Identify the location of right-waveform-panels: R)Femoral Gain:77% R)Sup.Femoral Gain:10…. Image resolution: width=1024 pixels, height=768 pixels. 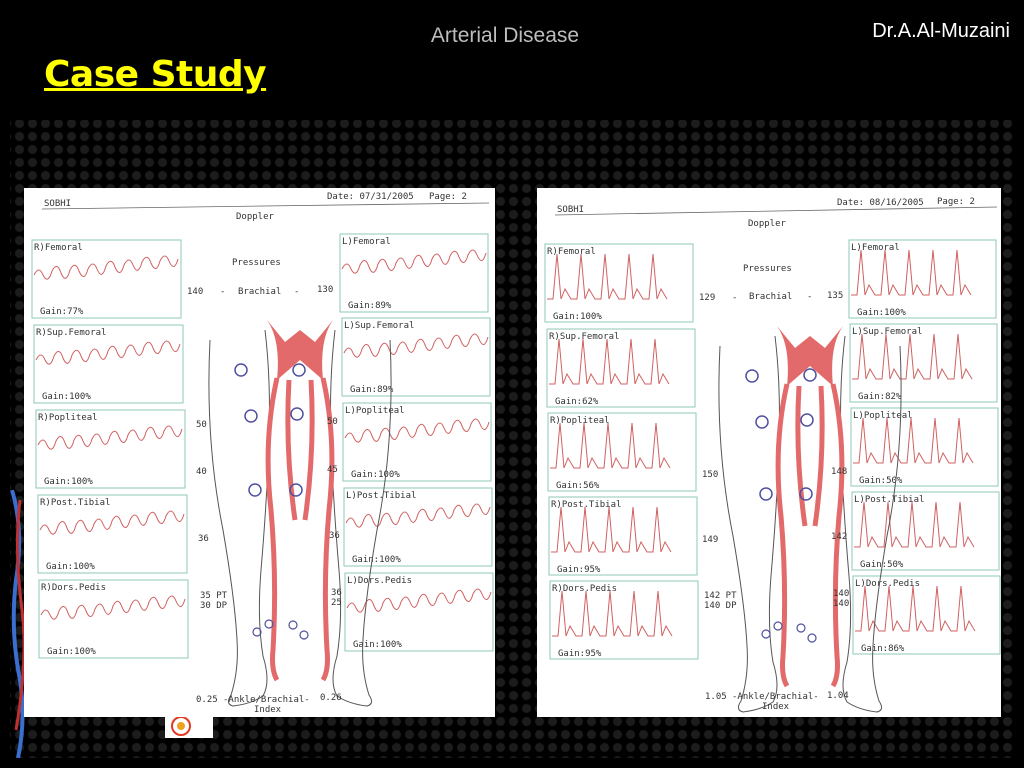
(110, 449).